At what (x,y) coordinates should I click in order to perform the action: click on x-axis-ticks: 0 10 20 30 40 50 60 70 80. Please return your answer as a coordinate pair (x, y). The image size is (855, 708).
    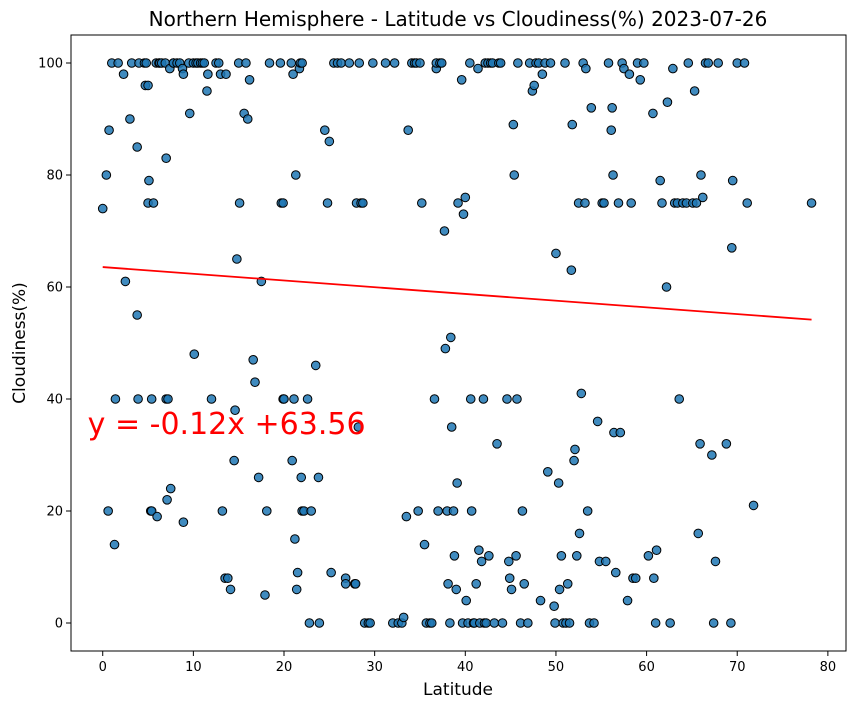
    Looking at the image, I should click on (468, 663).